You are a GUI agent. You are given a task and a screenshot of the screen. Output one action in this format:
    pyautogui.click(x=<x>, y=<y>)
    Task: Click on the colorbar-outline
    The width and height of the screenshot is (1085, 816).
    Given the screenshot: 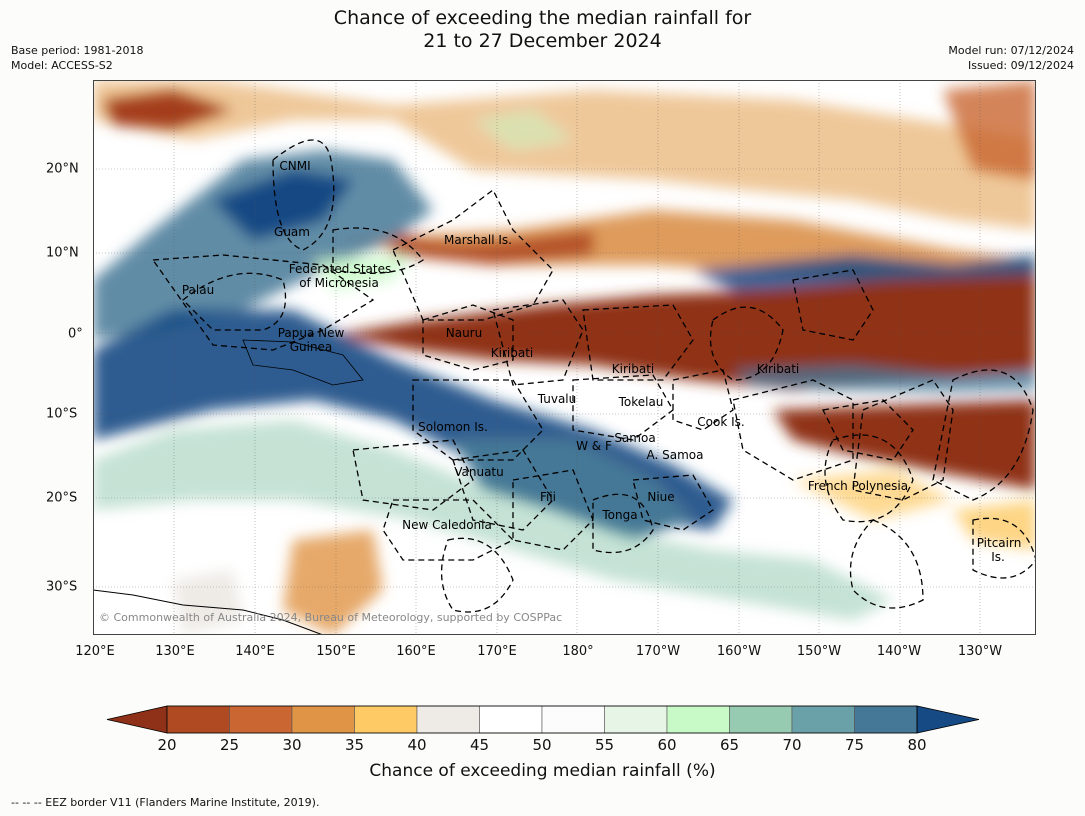 What is the action you would take?
    pyautogui.click(x=542, y=719)
    